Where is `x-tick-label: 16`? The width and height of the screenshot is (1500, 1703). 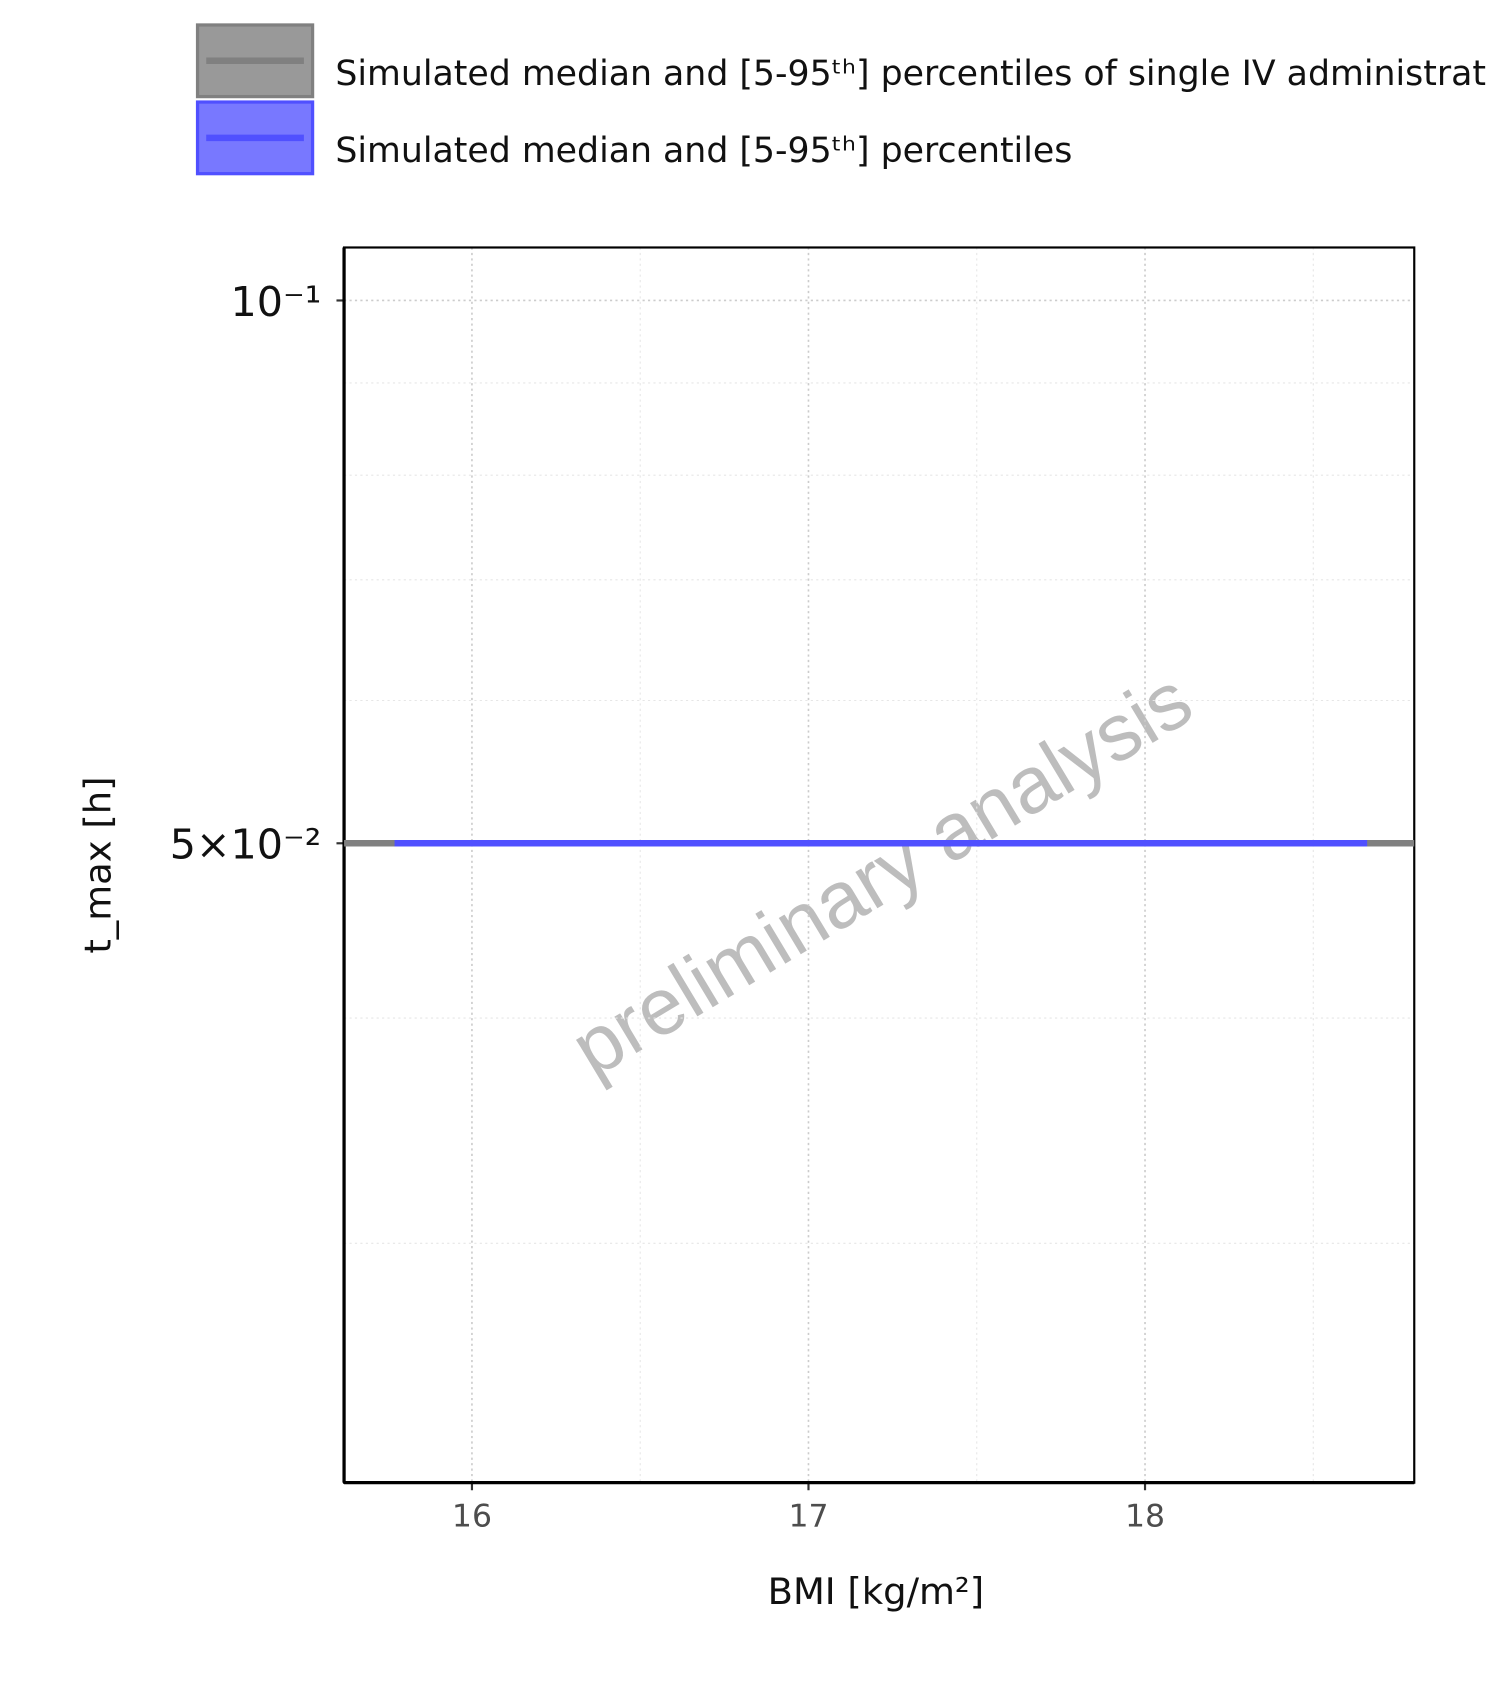 x-tick-label: 16 is located at coordinates (472, 1516).